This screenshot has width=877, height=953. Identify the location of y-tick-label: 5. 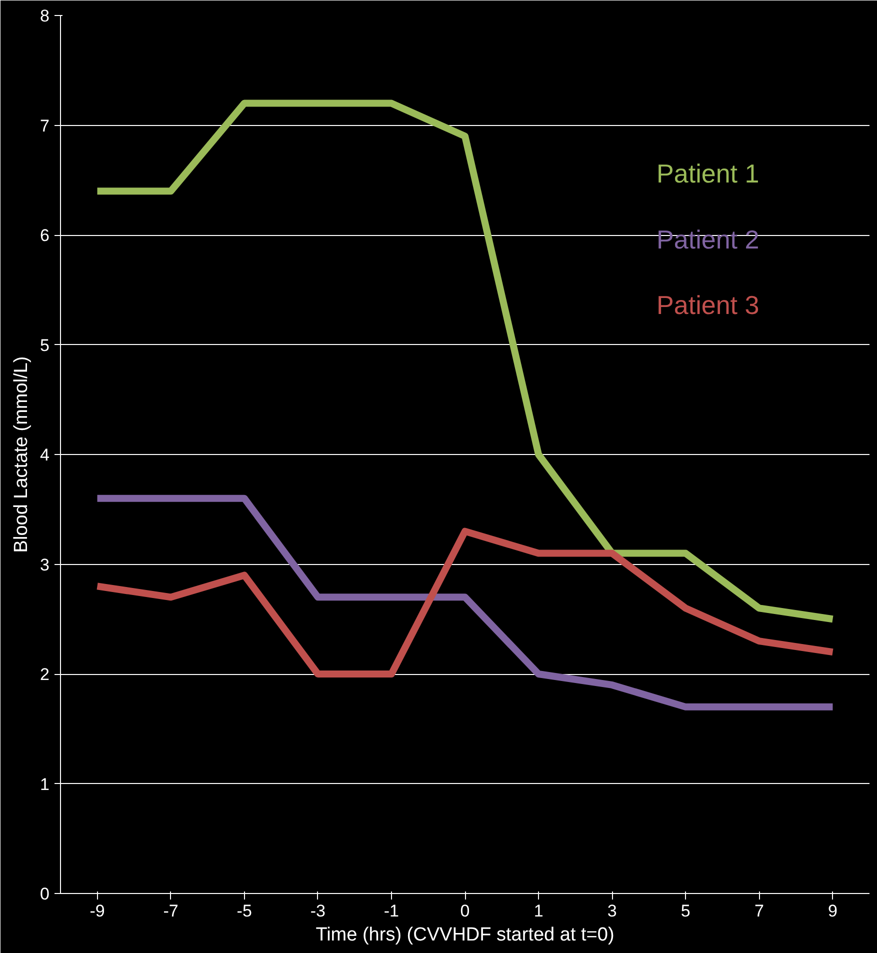
(45, 345).